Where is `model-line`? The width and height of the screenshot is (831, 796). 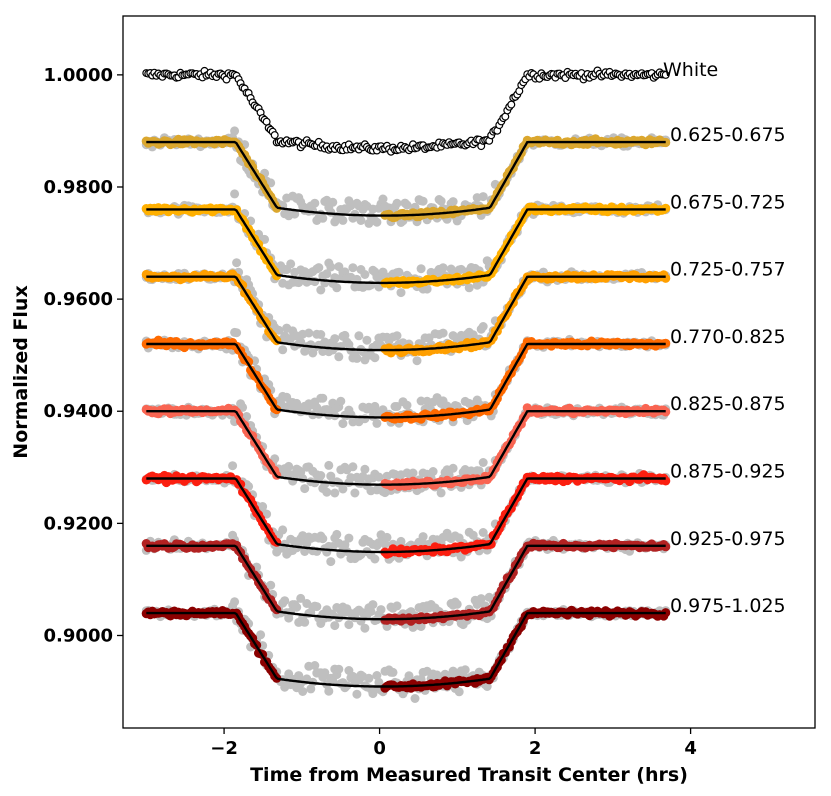 model-line is located at coordinates (406, 178).